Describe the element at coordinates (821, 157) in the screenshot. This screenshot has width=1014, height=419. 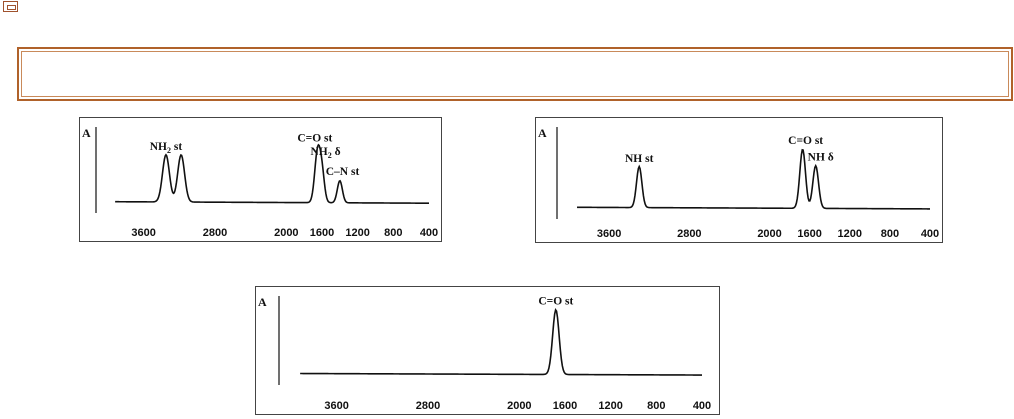
I see `peak-label: NH δ` at that location.